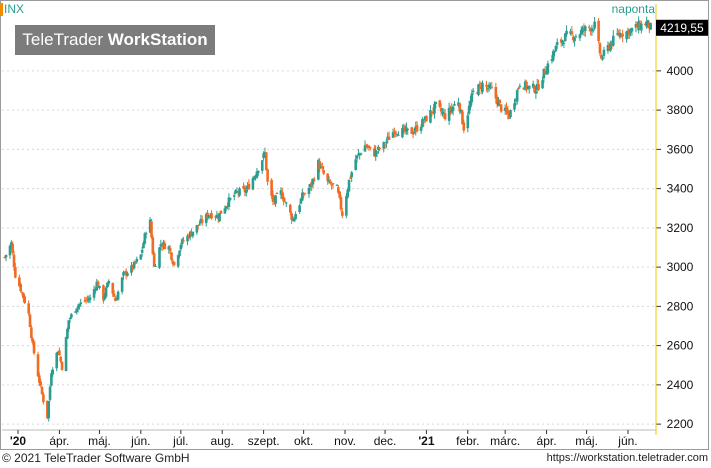 The image size is (711, 468). What do you see at coordinates (14, 9) in the screenshot?
I see `symbol-label: INX` at bounding box center [14, 9].